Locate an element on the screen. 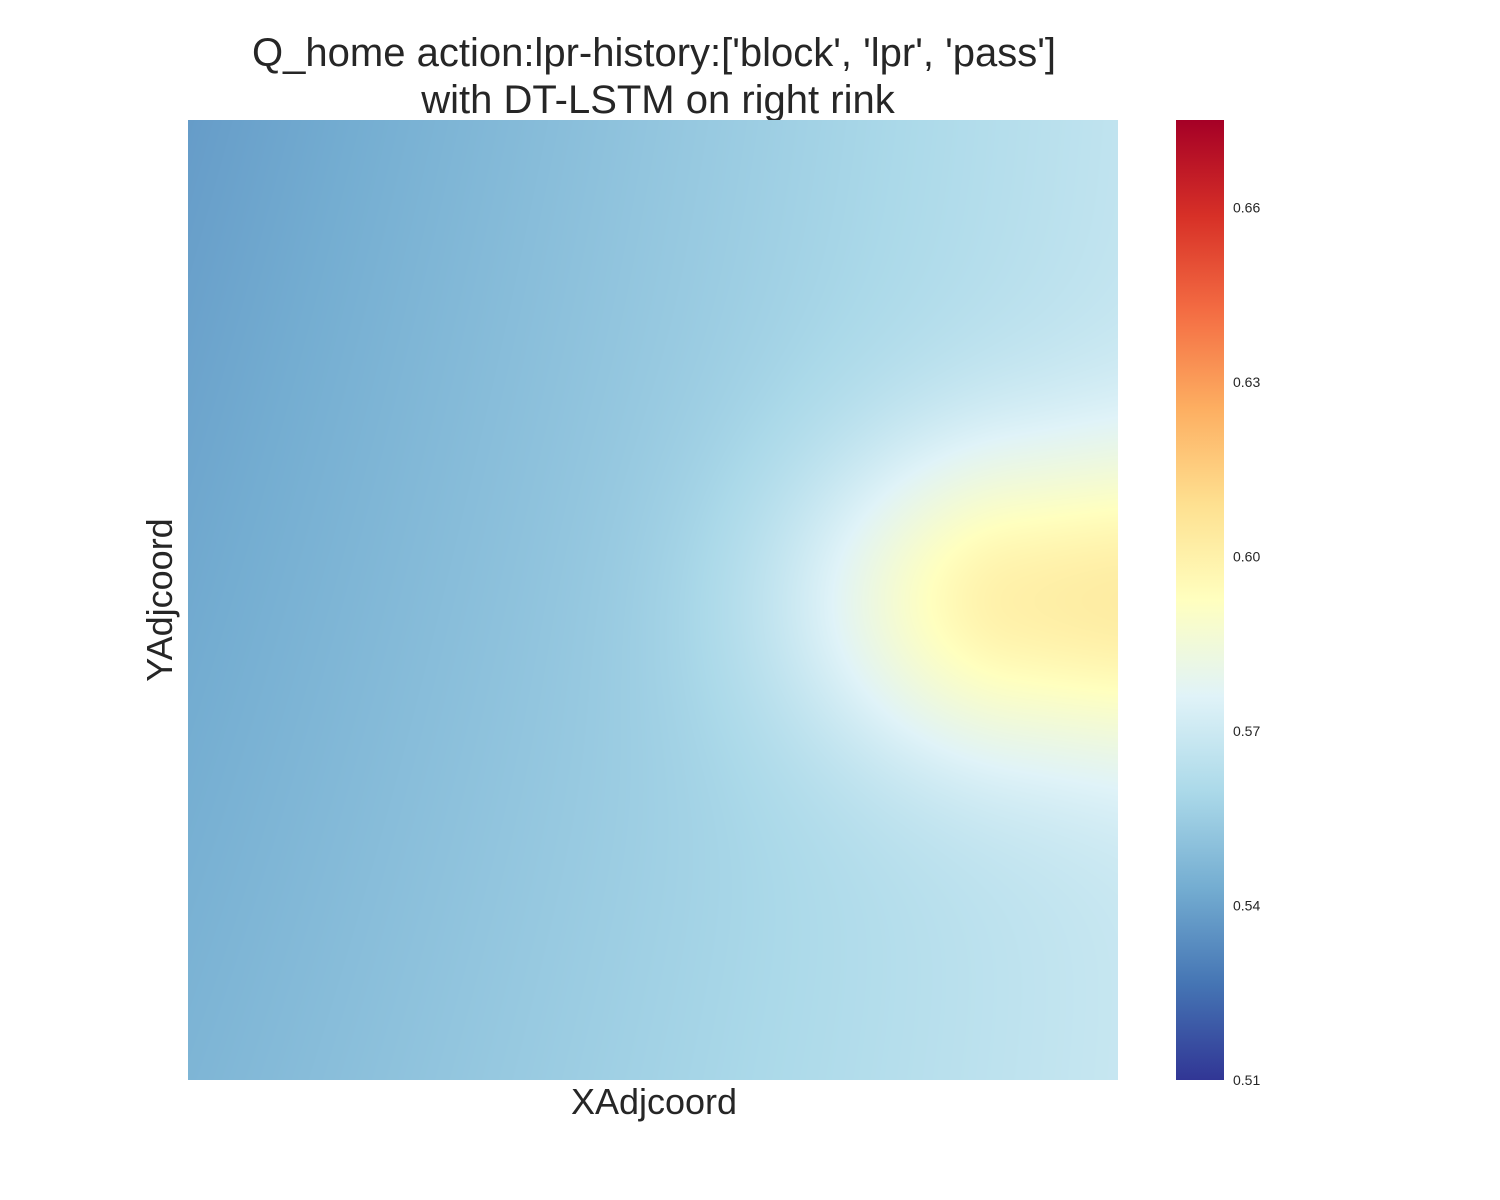  colorbar-tick-label: 0.66 is located at coordinates (1246, 207).